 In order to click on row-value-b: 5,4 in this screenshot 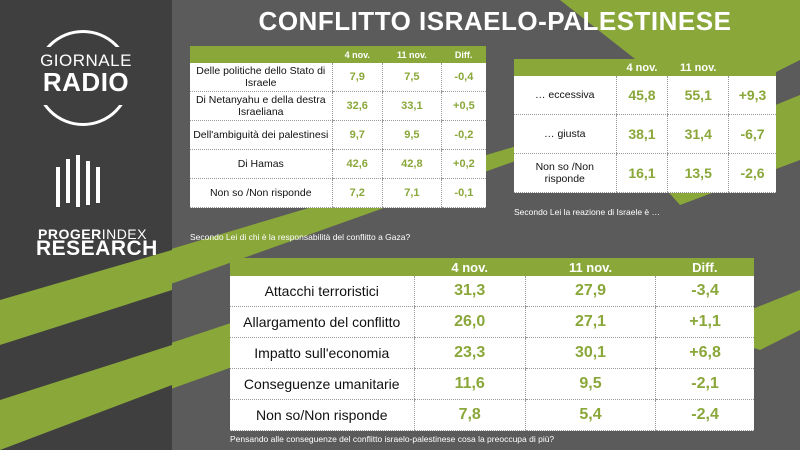, I will do `click(590, 415)`.